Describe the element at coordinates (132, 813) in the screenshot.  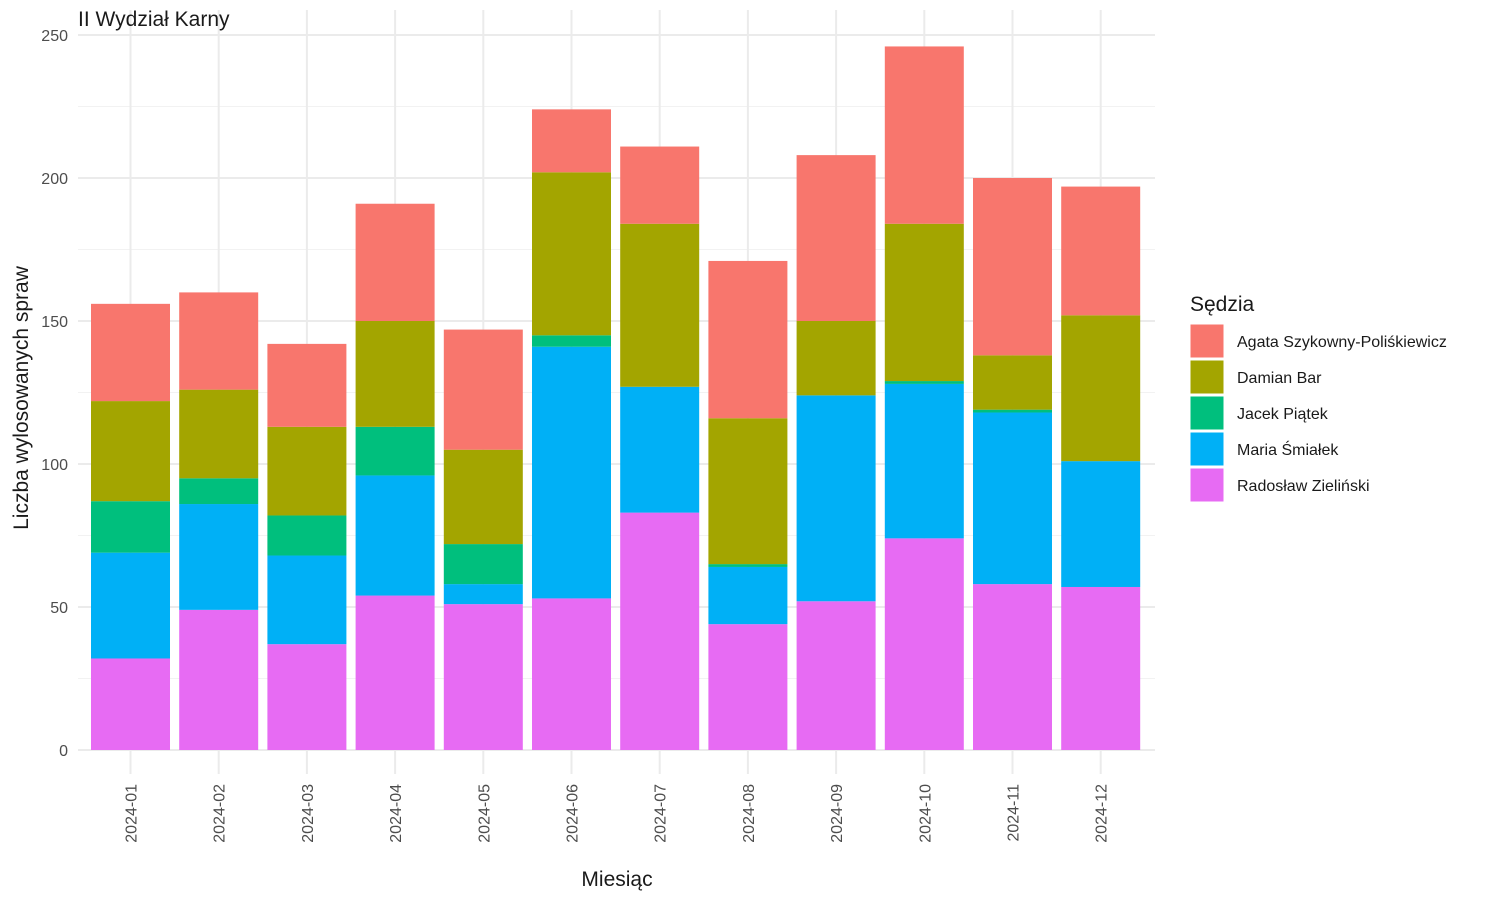
I see `x-tick-label: 2024-01` at that location.